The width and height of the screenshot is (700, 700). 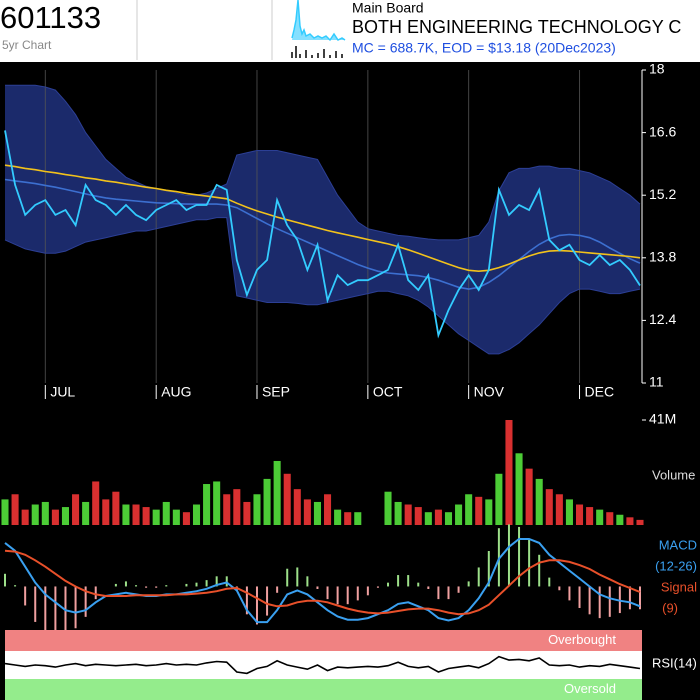 I want to click on summary: MC = 688.7K, EOD = $13.18 (20Dec2023), so click(x=484, y=48).